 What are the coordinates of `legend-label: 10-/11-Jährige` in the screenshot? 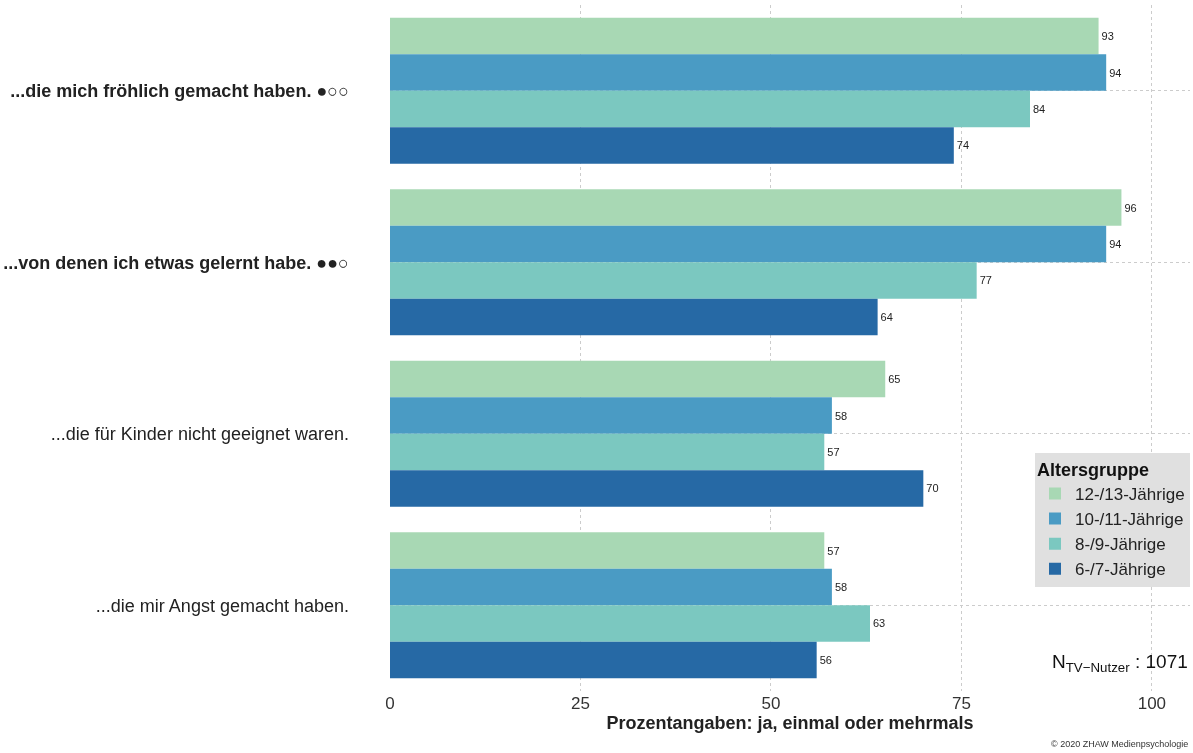 It's located at (1129, 520).